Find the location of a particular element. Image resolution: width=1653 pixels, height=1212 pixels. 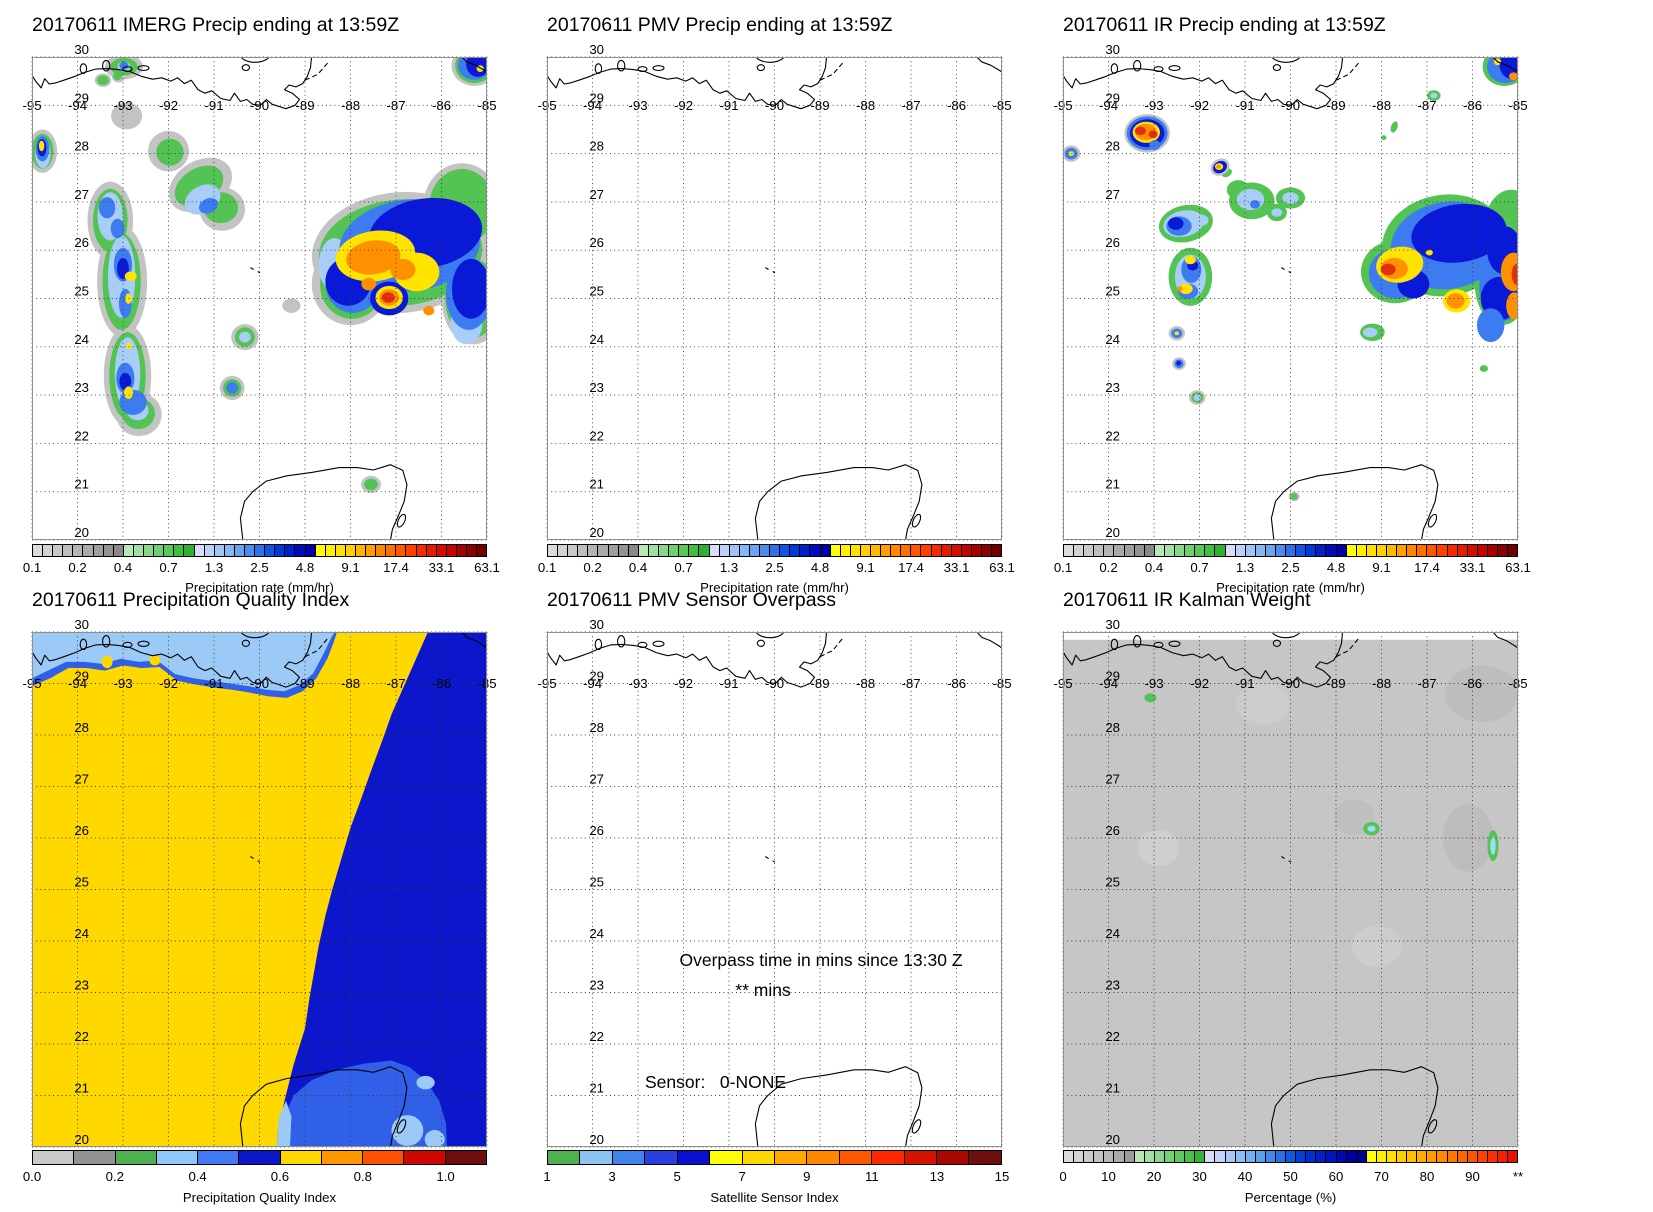

lat-tick-label: 23 is located at coordinates (81, 985).